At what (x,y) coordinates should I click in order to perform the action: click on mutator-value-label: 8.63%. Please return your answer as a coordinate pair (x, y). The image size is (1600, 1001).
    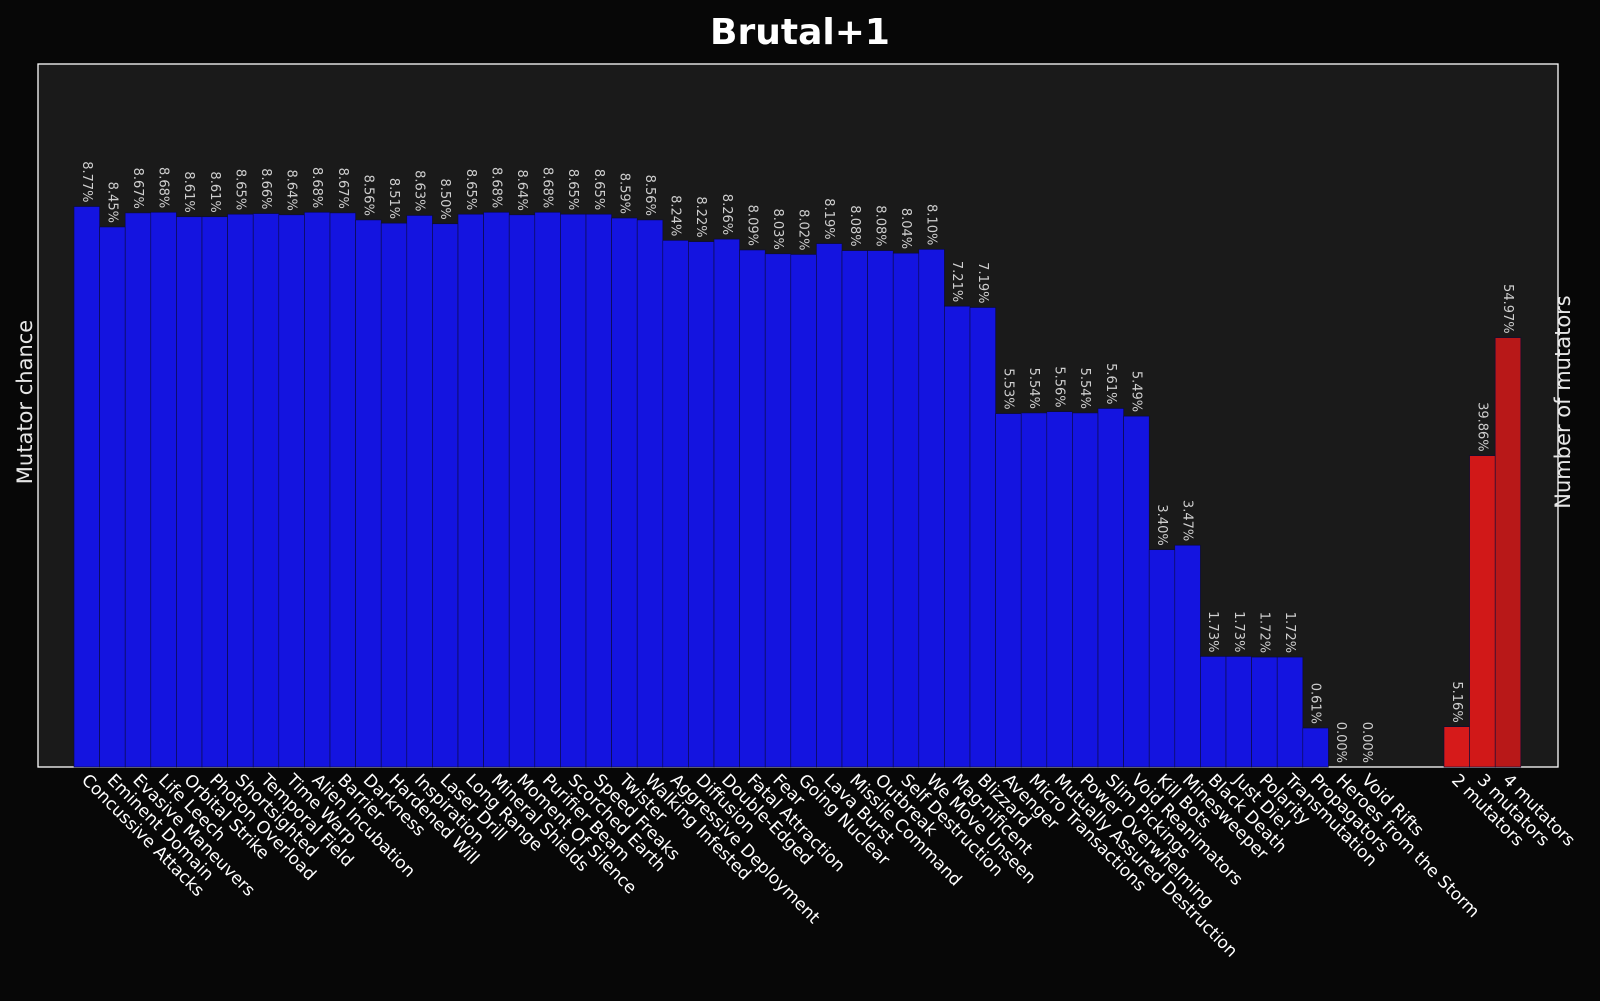
    Looking at the image, I should click on (419, 190).